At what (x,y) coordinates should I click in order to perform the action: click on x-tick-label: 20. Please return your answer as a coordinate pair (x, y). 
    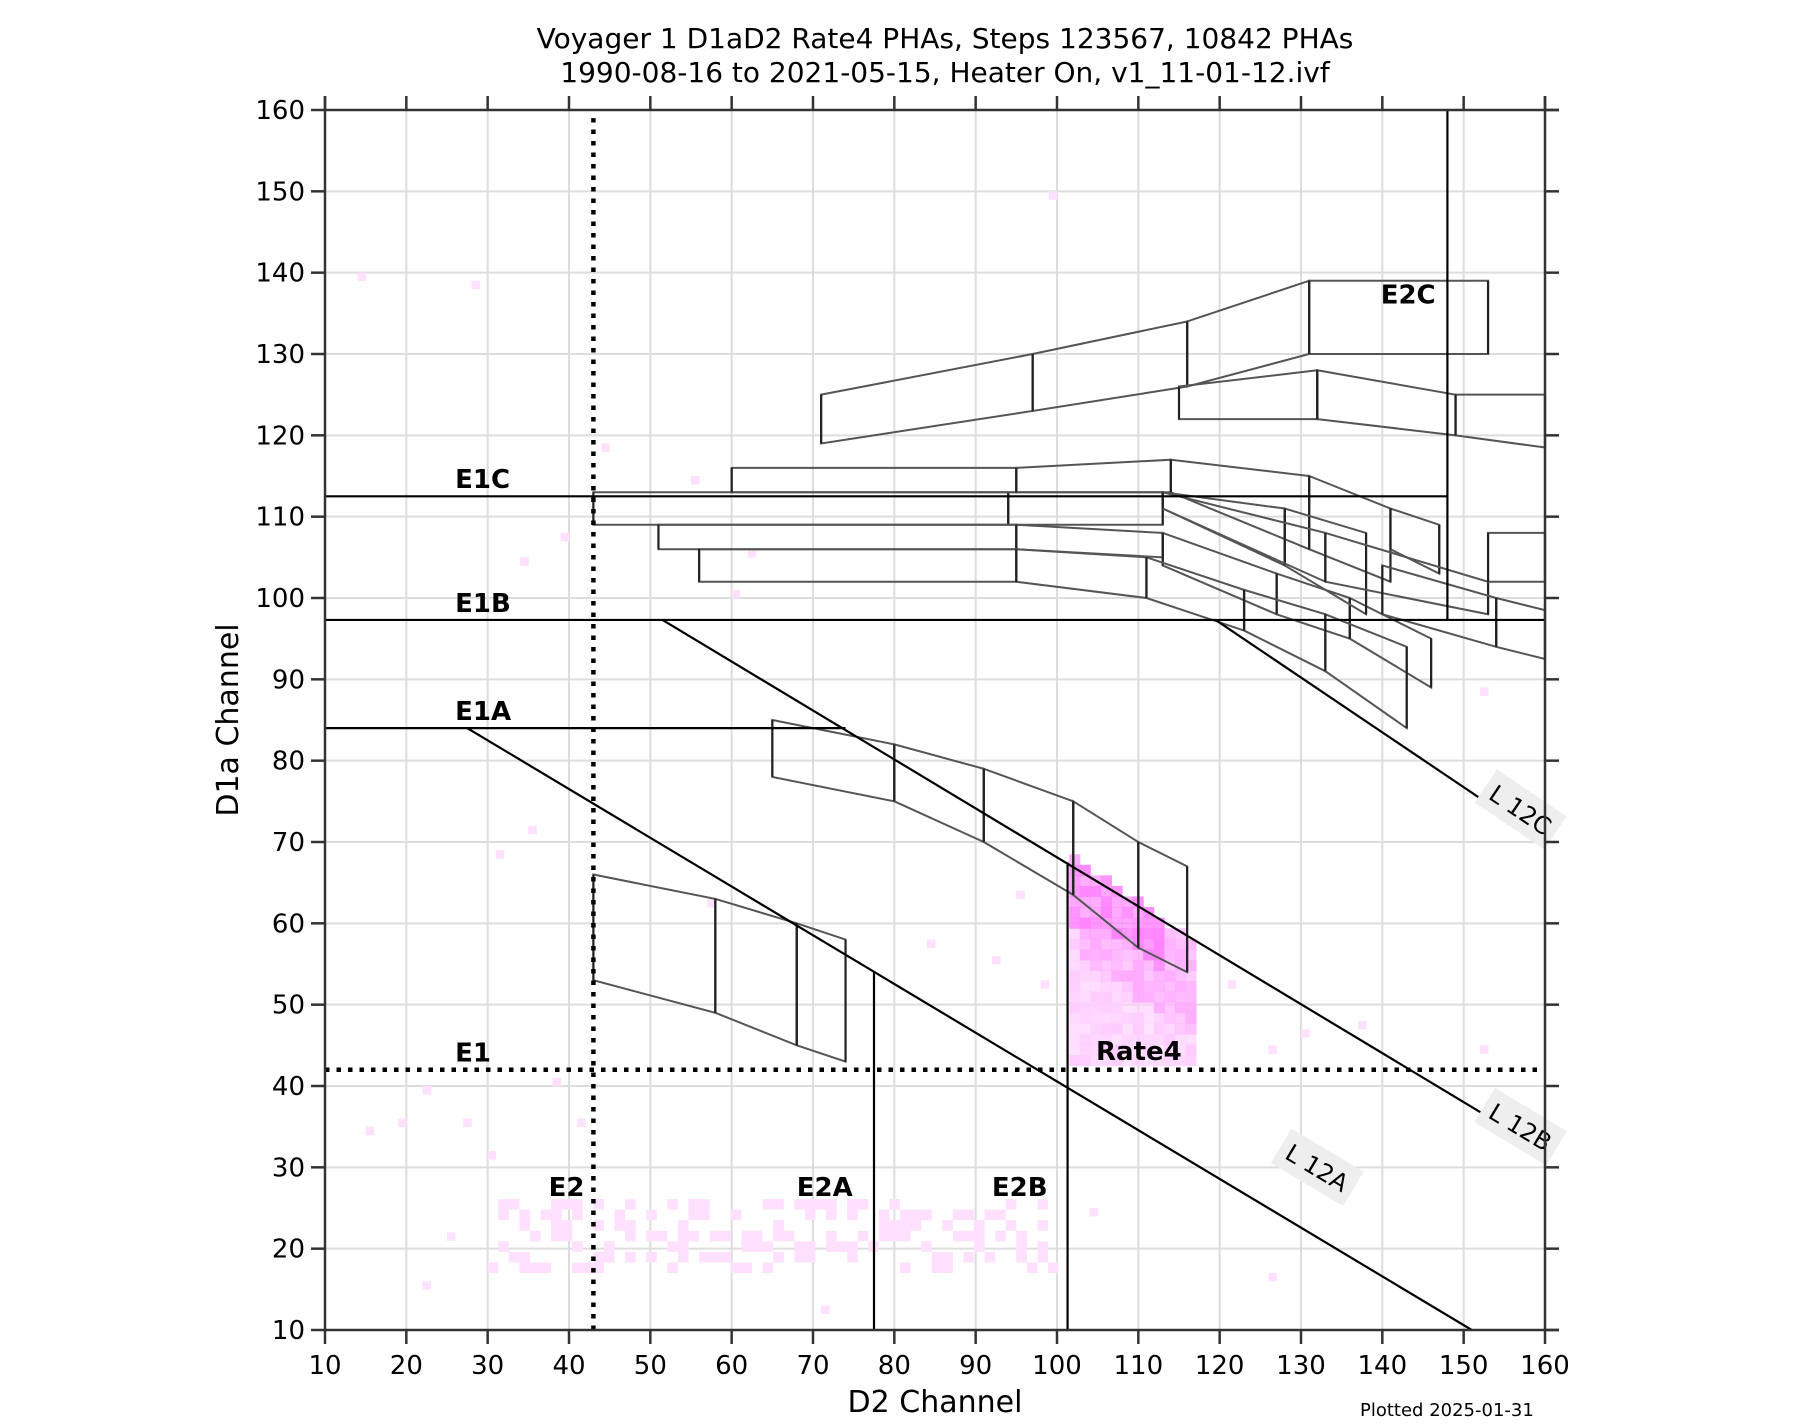
    Looking at the image, I should click on (406, 1366).